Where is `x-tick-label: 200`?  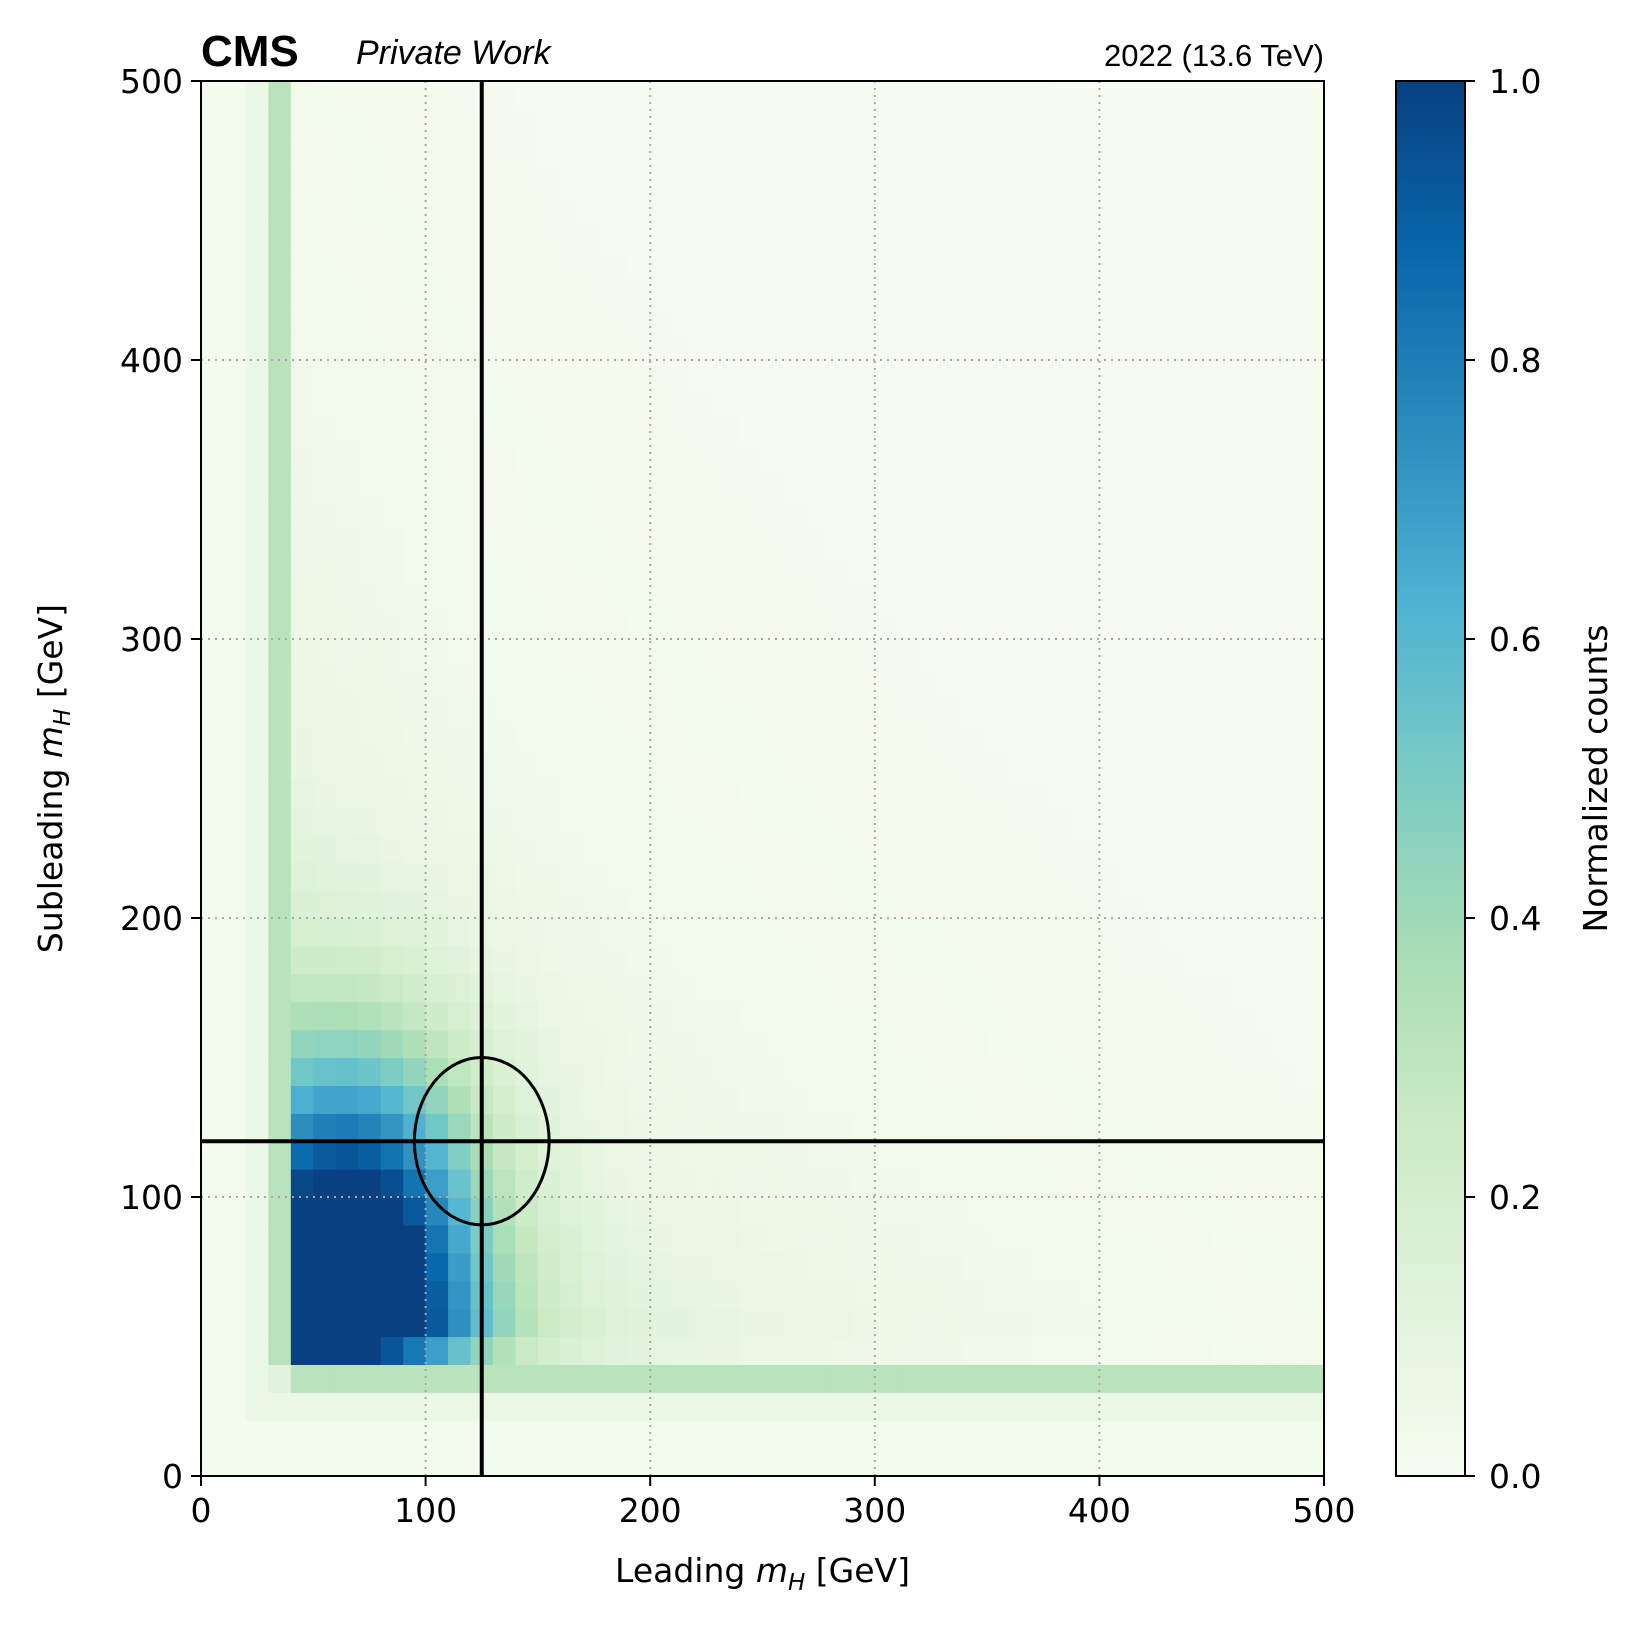 x-tick-label: 200 is located at coordinates (650, 1510).